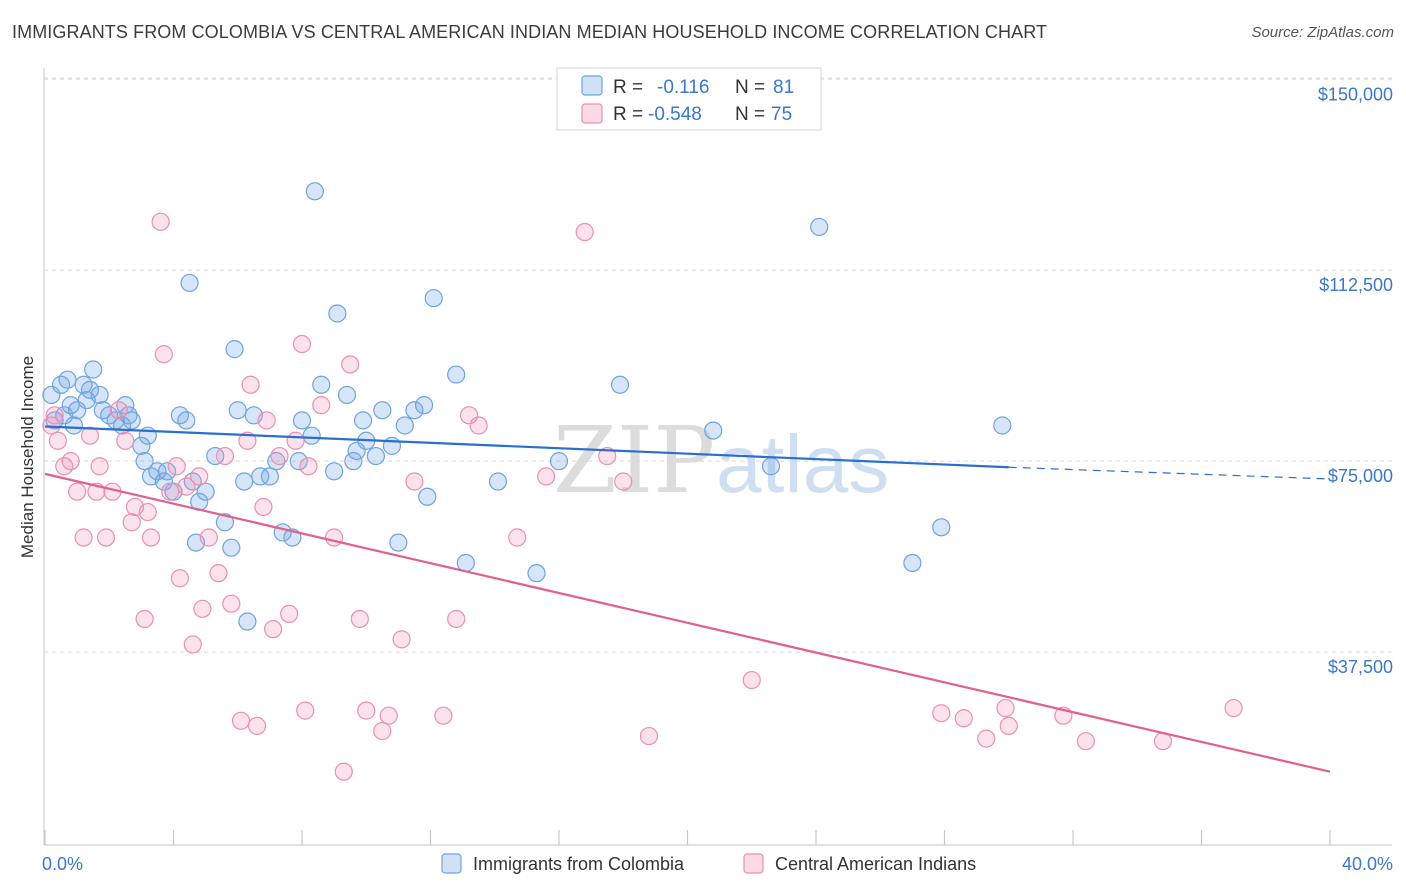 The height and width of the screenshot is (892, 1406). I want to click on watermark: ZIP atlas, so click(721, 460).